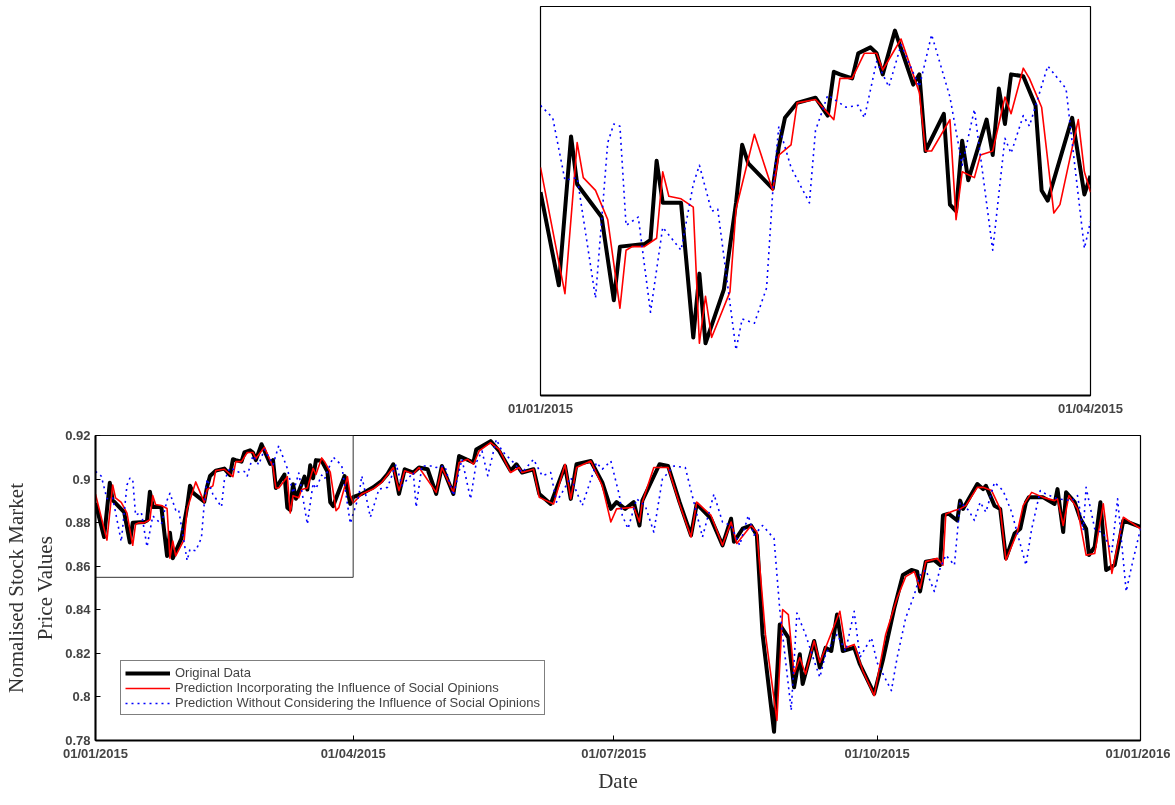 The height and width of the screenshot is (805, 1175). Describe the element at coordinates (614, 753) in the screenshot. I see `x-tick-label: 01/07/2015` at that location.